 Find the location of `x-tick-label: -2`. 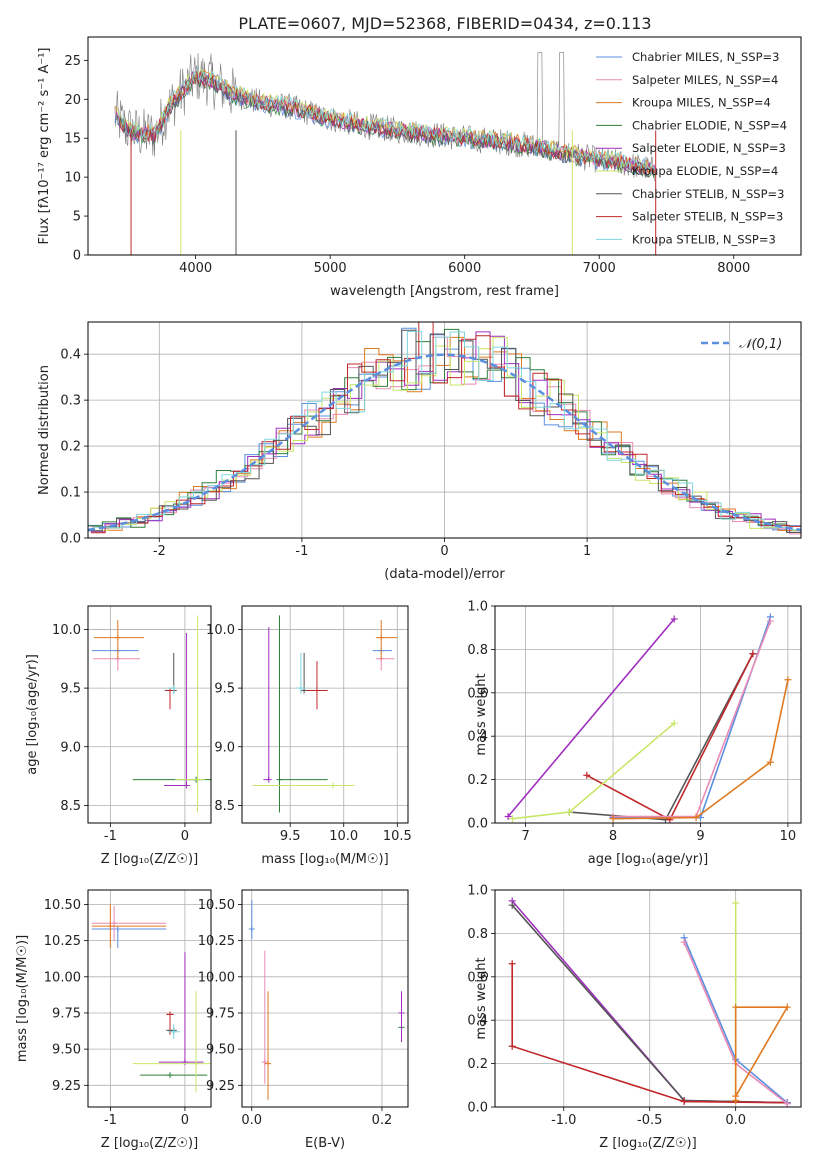

x-tick-label: -2 is located at coordinates (159, 551).